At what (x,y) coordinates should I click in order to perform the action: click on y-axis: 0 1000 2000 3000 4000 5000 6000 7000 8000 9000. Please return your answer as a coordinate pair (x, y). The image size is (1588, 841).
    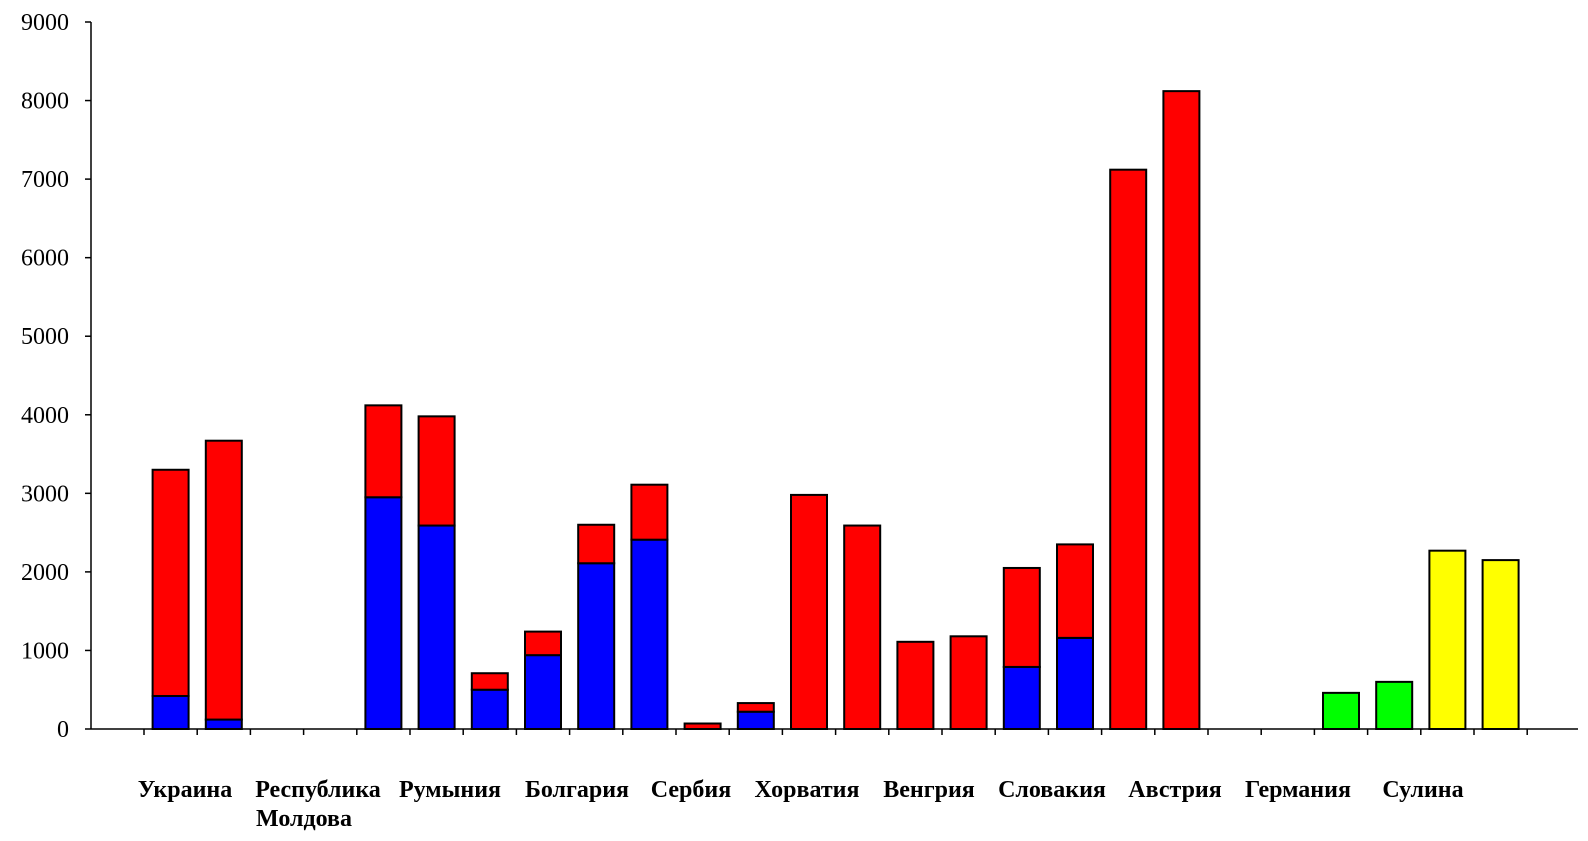
    Looking at the image, I should click on (56, 376).